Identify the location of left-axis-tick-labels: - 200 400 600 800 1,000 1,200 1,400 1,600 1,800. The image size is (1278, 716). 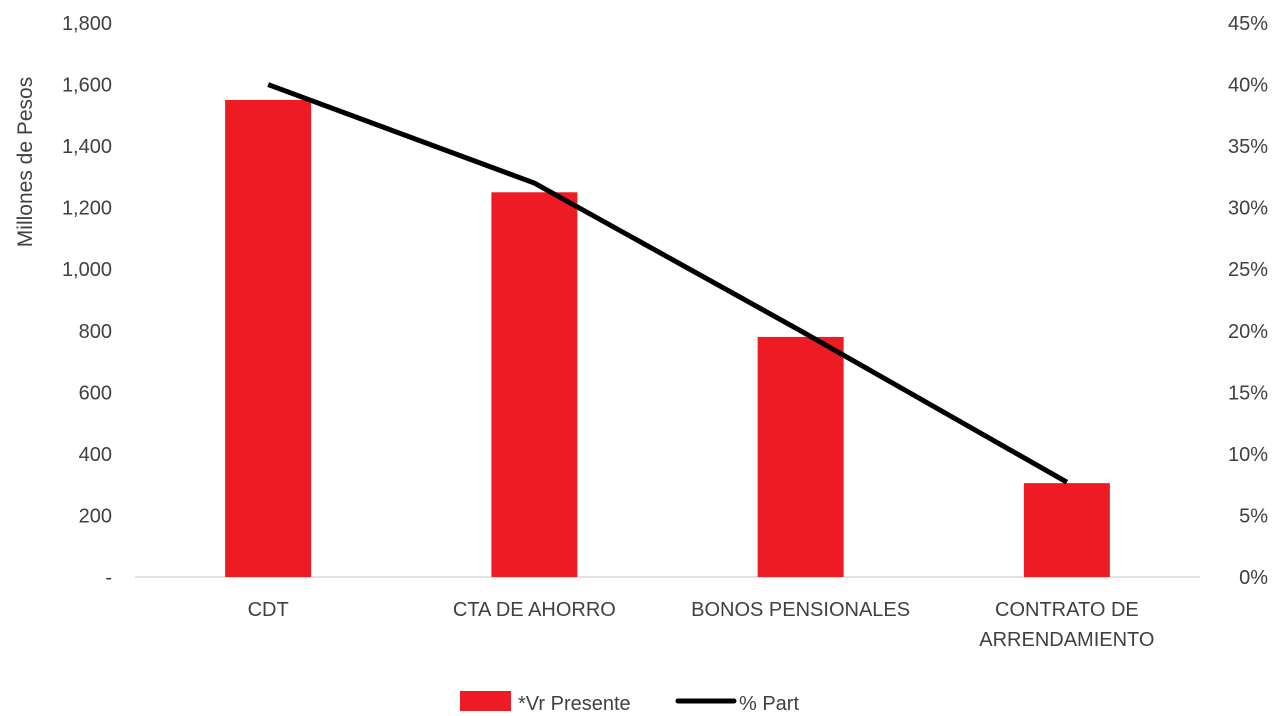
(87, 301).